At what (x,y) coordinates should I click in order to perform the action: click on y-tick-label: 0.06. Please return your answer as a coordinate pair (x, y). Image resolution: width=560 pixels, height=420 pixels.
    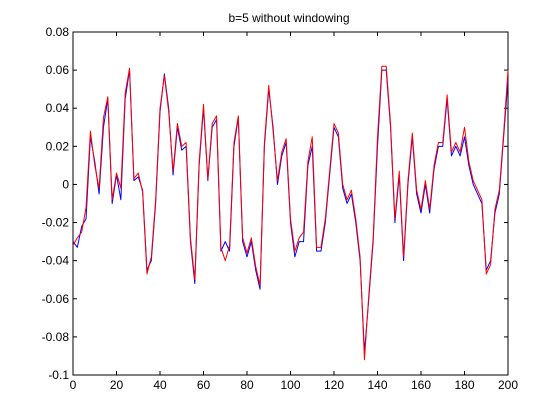
    Looking at the image, I should click on (58, 70).